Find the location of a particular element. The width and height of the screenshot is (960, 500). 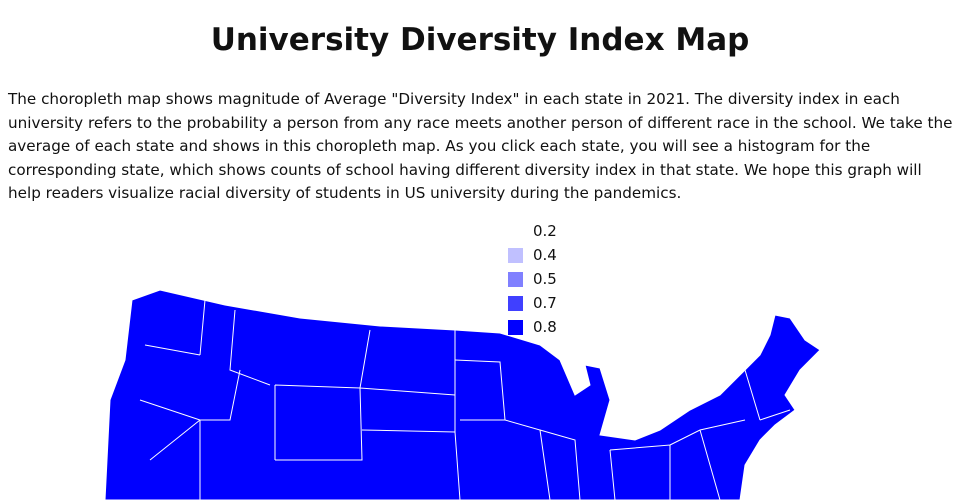

legend-item: 0.2 is located at coordinates (532, 231).